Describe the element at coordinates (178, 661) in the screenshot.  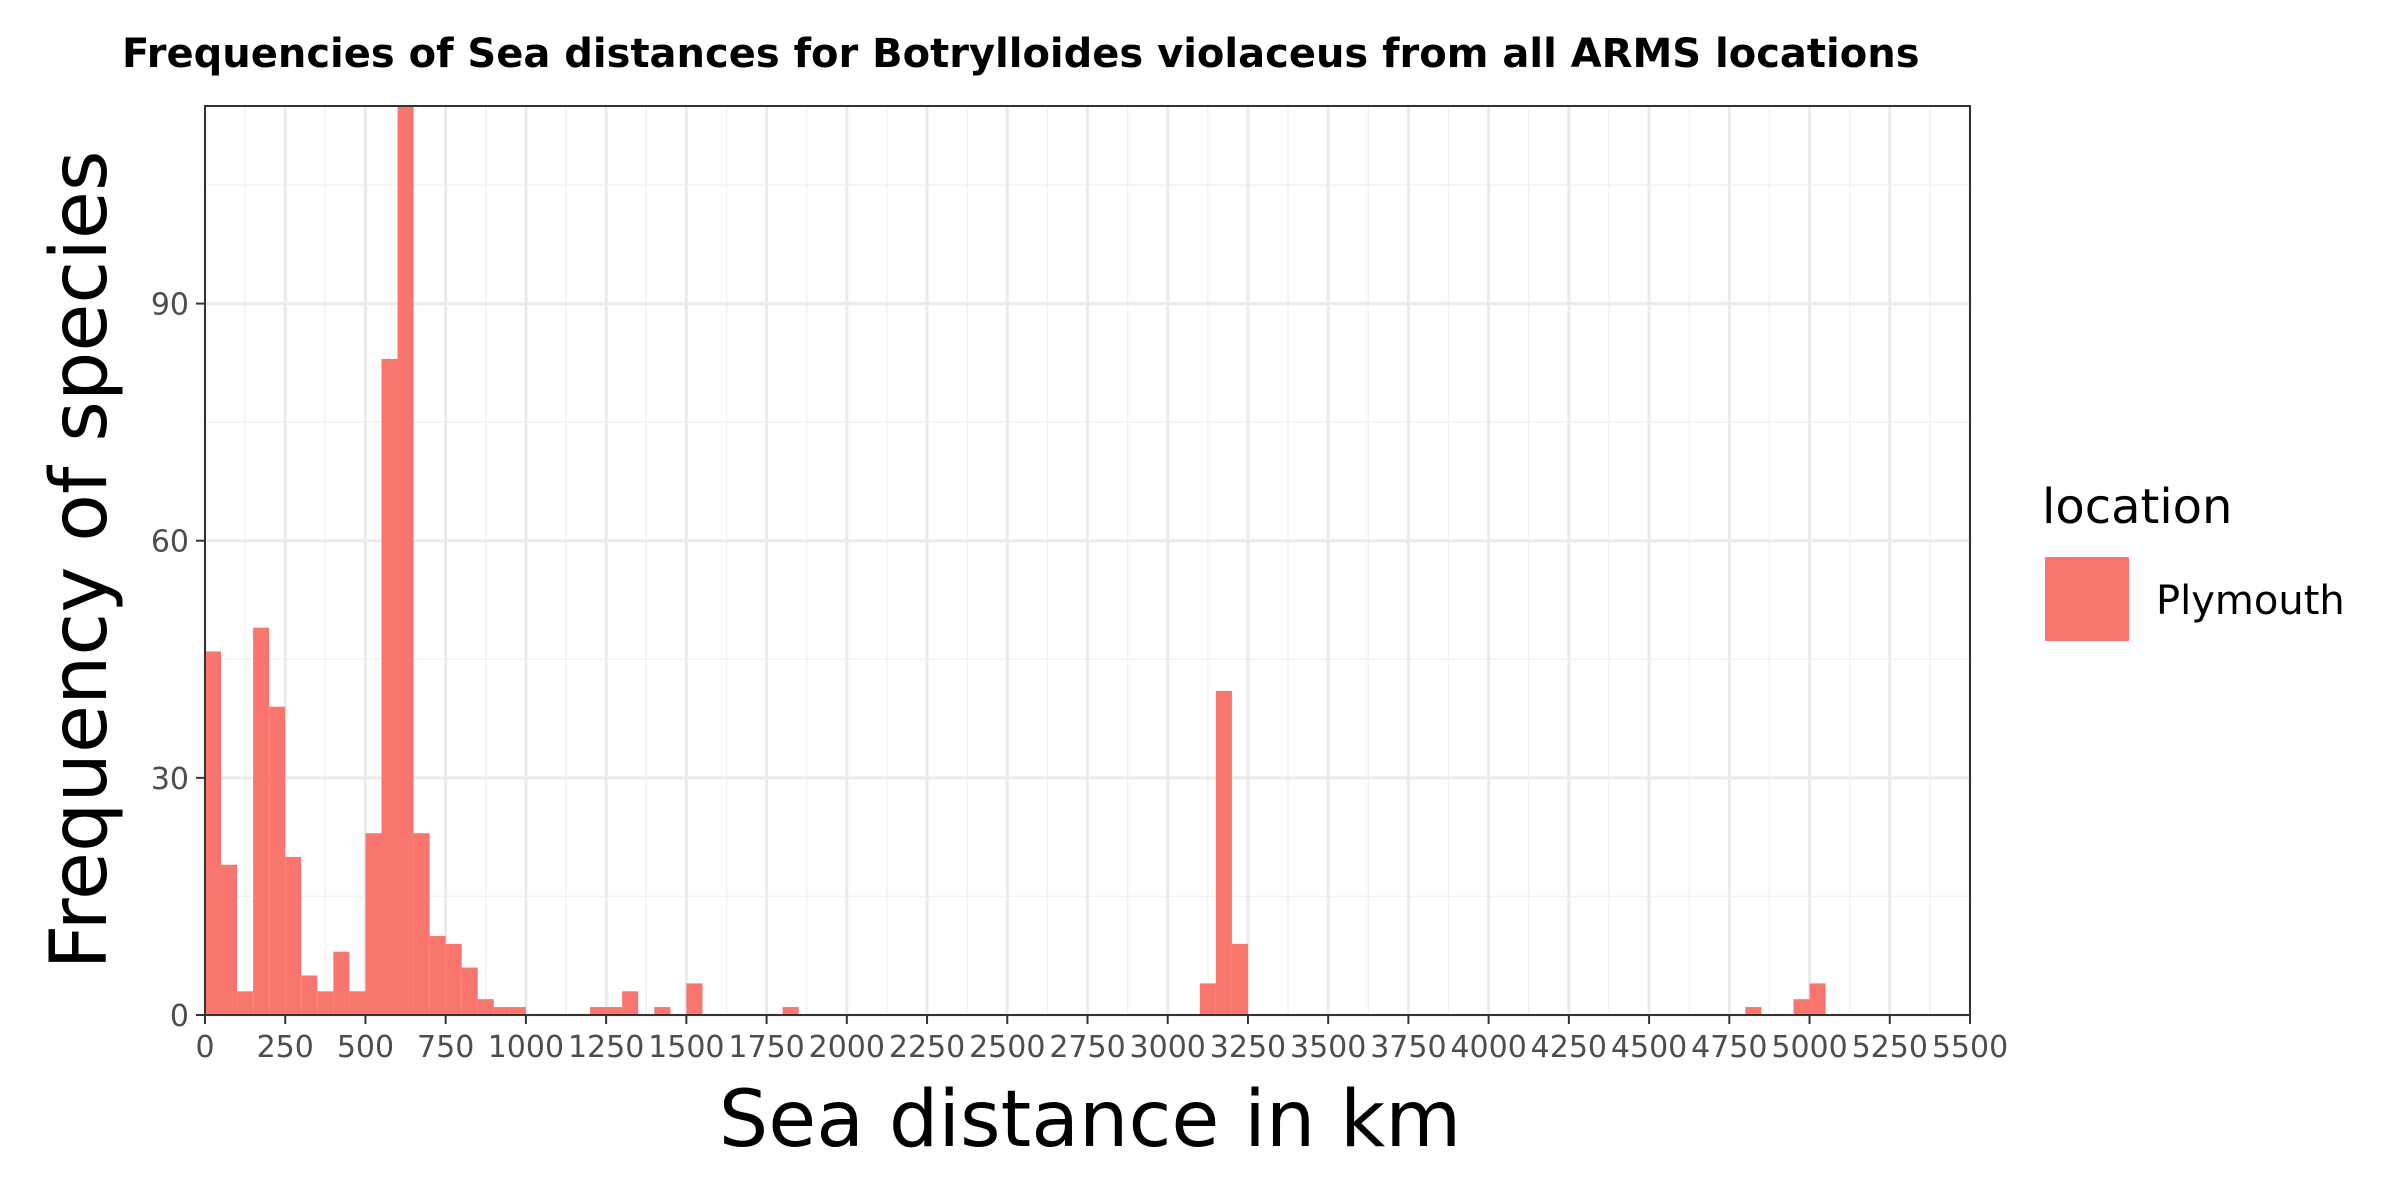
I see `y-axis: 0 30 60 90` at that location.